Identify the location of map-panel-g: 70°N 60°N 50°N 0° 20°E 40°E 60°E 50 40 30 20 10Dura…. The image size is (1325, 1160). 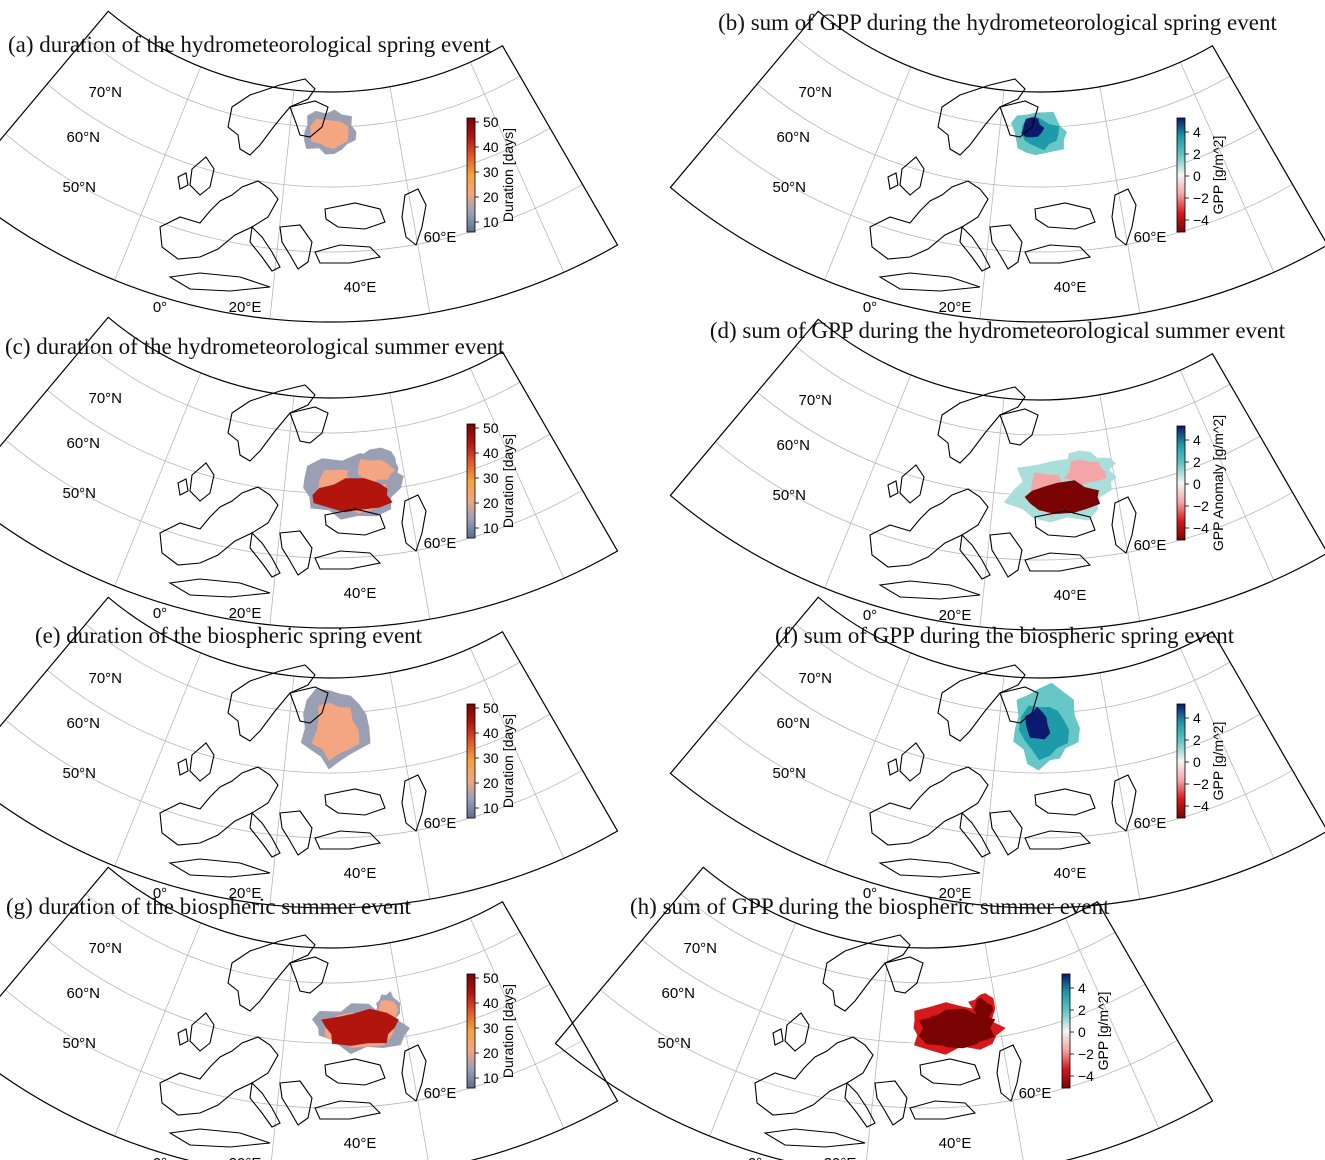
(309, 1013).